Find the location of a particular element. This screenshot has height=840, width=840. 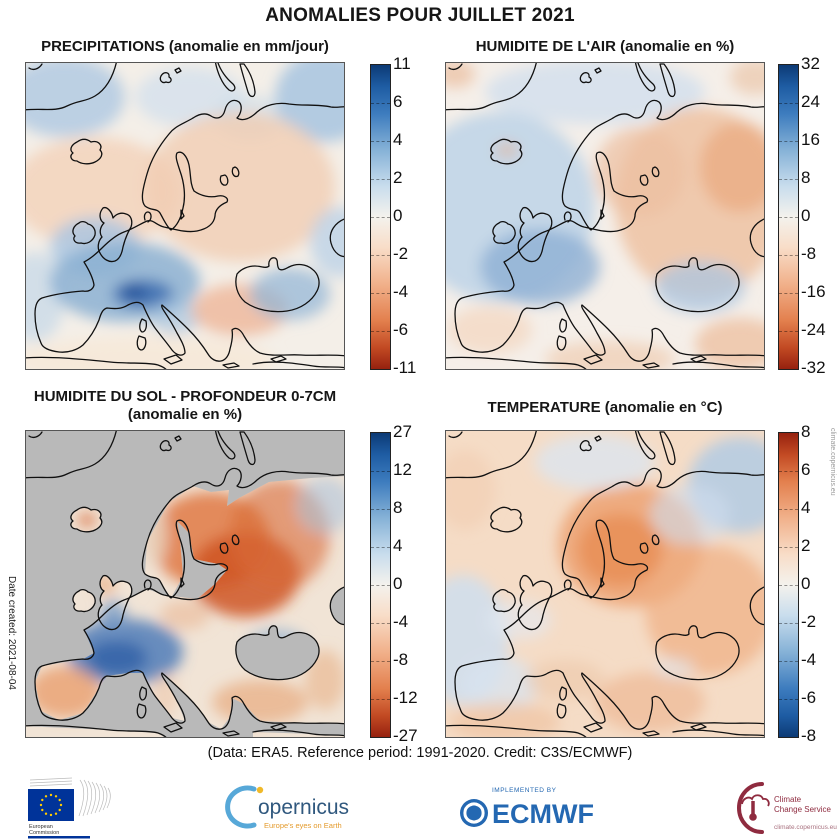

anomaly-field-temperature is located at coordinates (605, 586).